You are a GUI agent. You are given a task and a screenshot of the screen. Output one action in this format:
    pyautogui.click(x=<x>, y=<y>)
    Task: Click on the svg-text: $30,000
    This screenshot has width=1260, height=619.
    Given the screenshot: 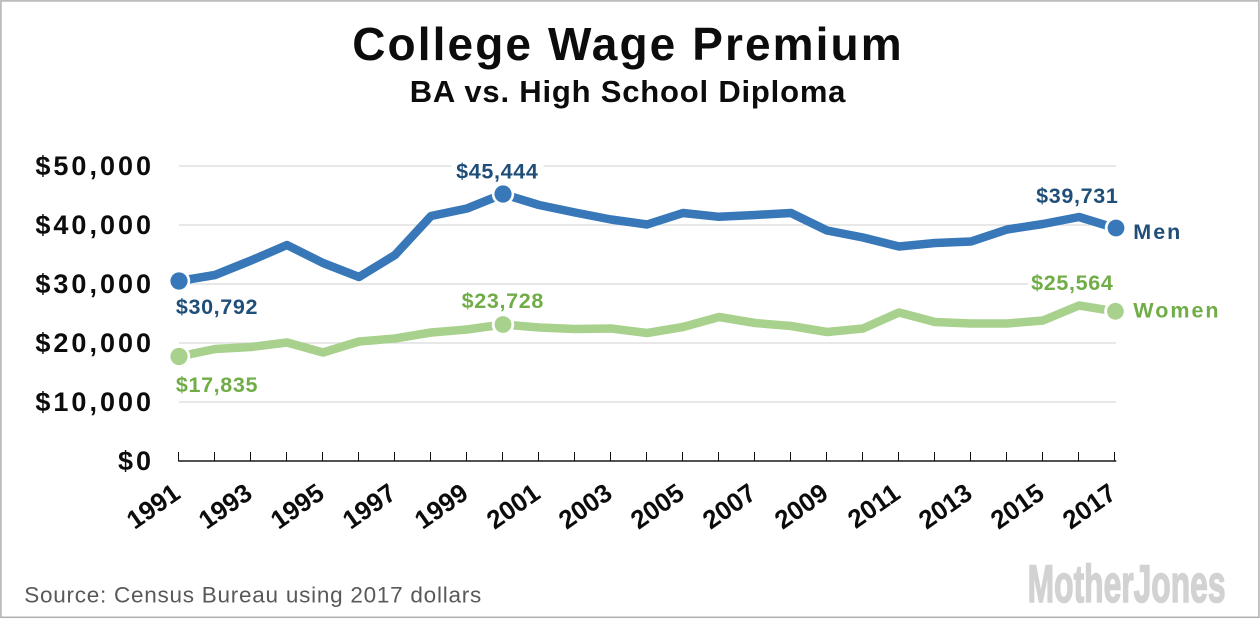 What is the action you would take?
    pyautogui.click(x=94, y=284)
    